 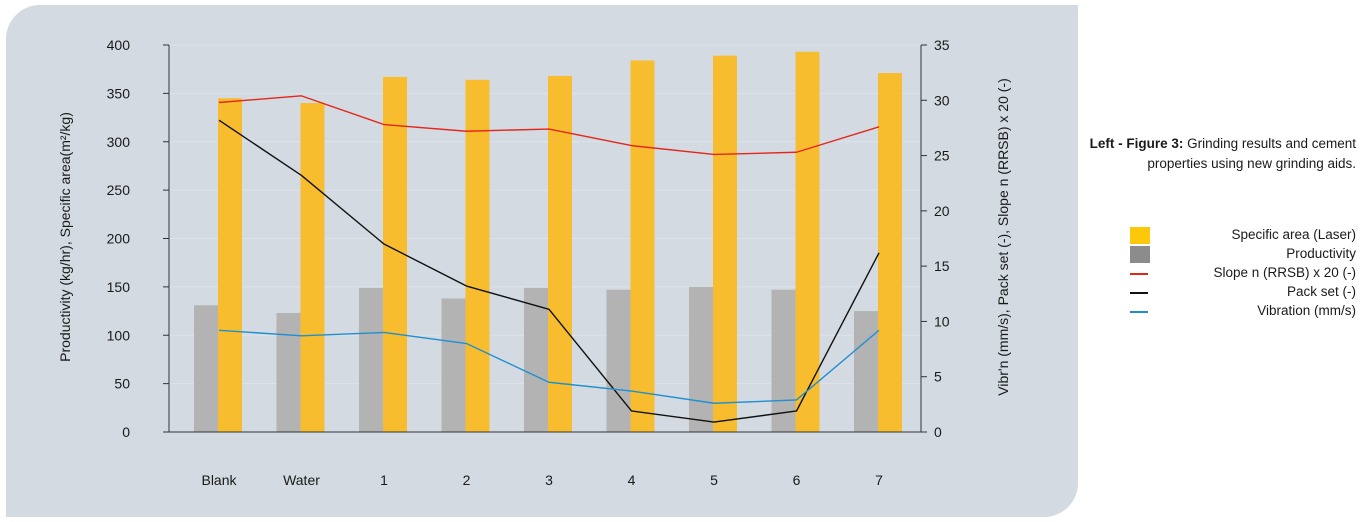 I want to click on line-vibration-mm-s, so click(x=549, y=366).